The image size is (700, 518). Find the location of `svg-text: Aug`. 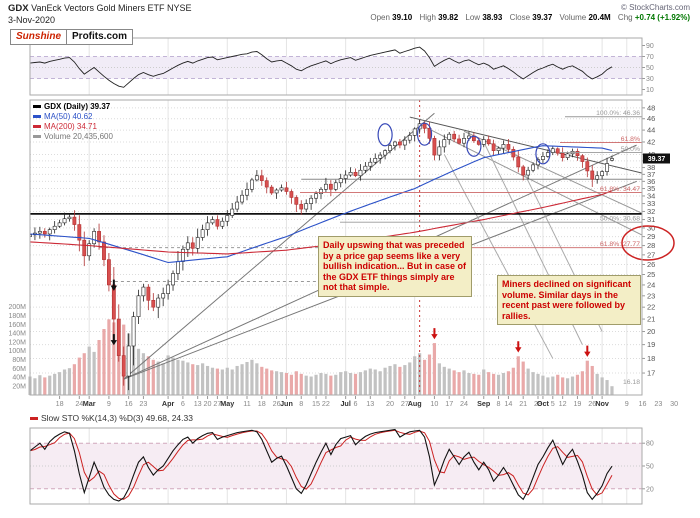

svg-text: Aug is located at coordinates (415, 403).